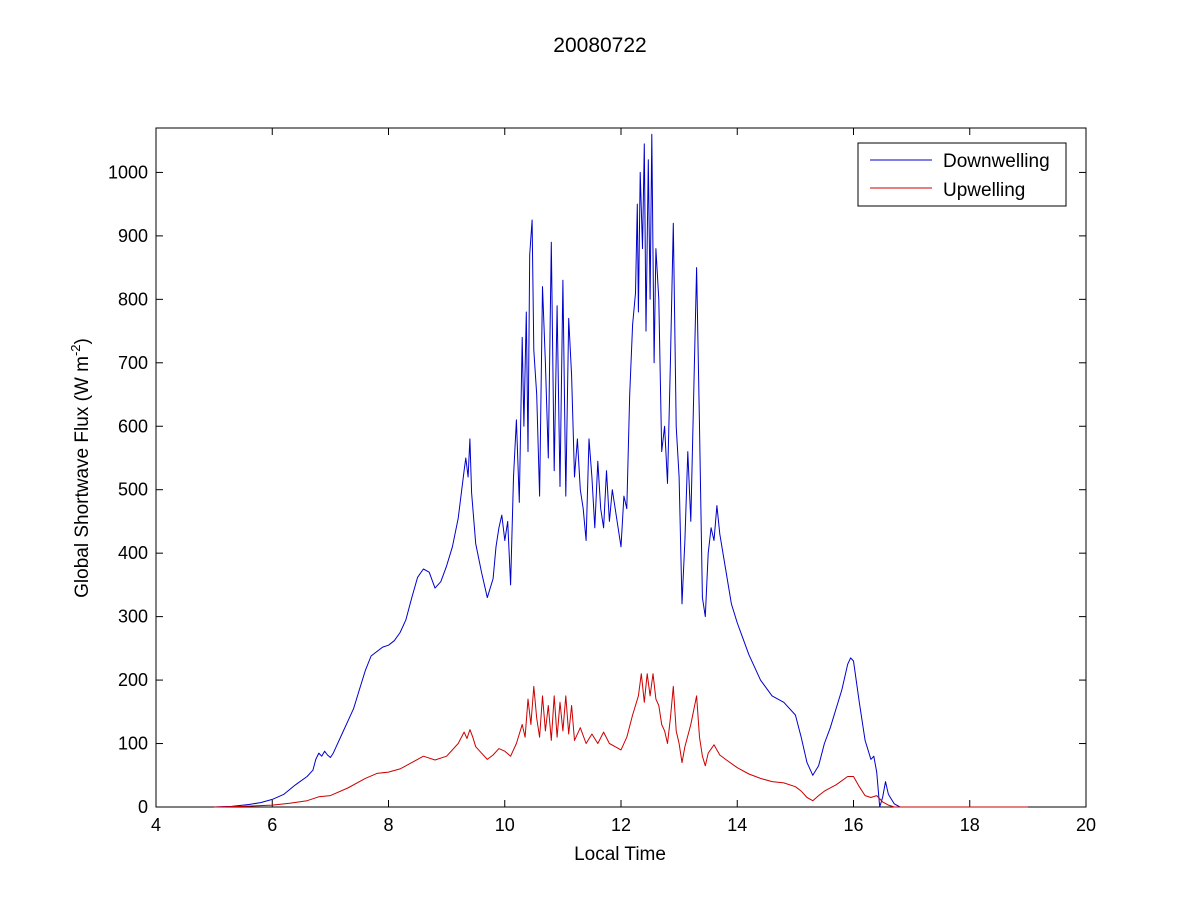 This screenshot has width=1200, height=905. I want to click on legend-label-upwelling: Upwelling, so click(984, 190).